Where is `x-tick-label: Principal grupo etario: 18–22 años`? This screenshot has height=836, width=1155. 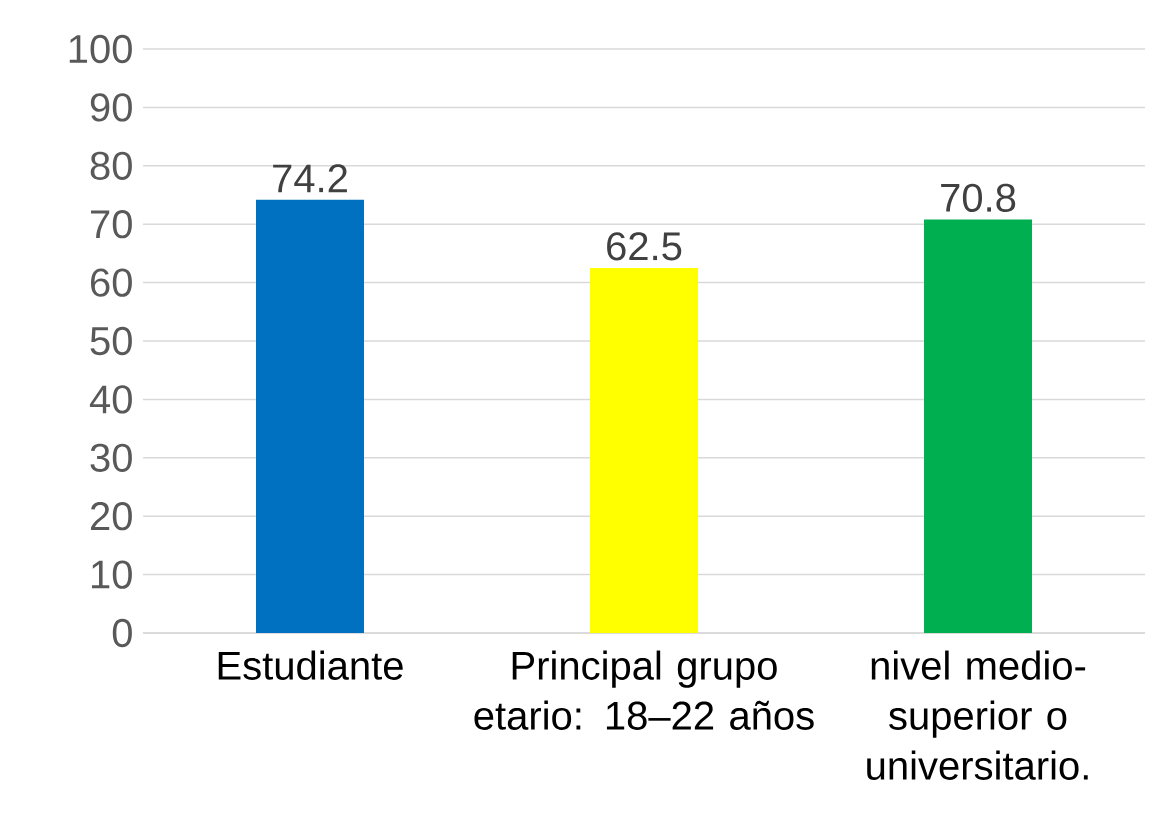 x-tick-label: Principal grupo etario: 18–22 años is located at coordinates (644, 690).